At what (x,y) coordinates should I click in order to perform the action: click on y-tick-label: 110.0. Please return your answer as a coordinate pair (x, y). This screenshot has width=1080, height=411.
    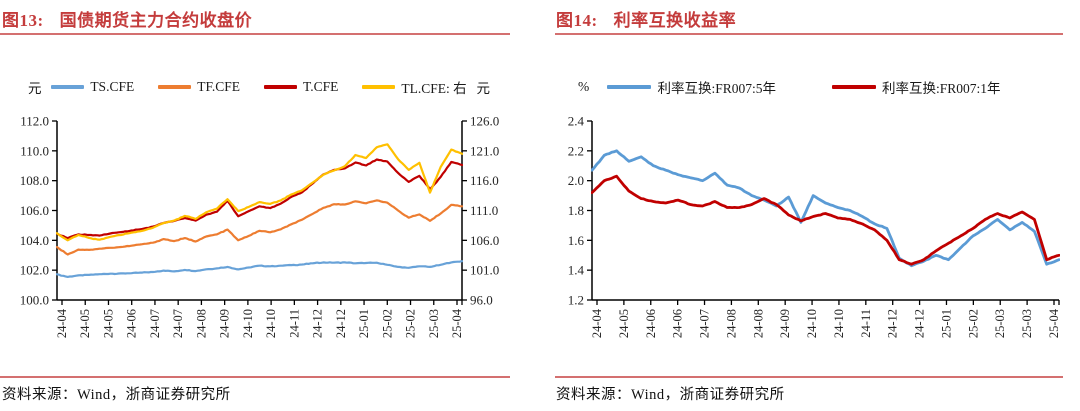
    Looking at the image, I should click on (34, 150).